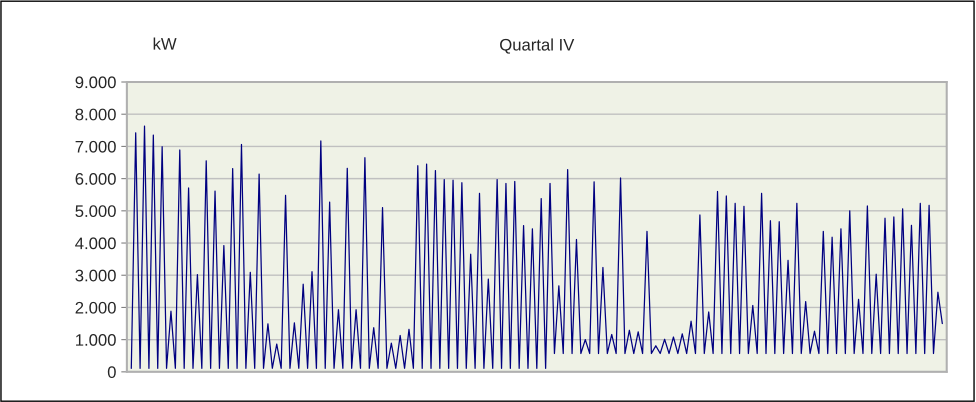 The width and height of the screenshot is (976, 402). I want to click on y-tick-label: 2.000, so click(96, 308).